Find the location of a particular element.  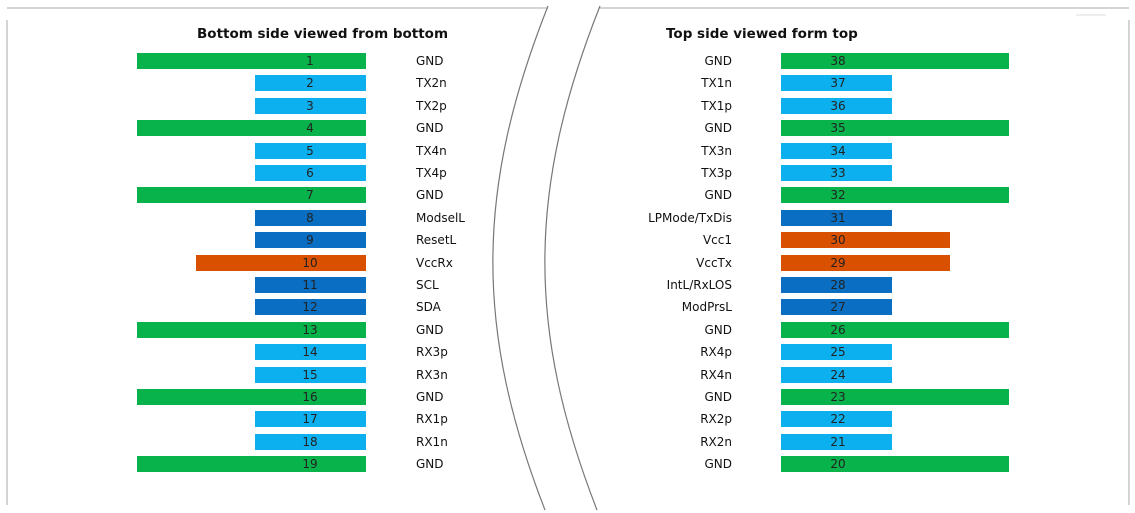

pin-number-38: 38 is located at coordinates (838, 61).